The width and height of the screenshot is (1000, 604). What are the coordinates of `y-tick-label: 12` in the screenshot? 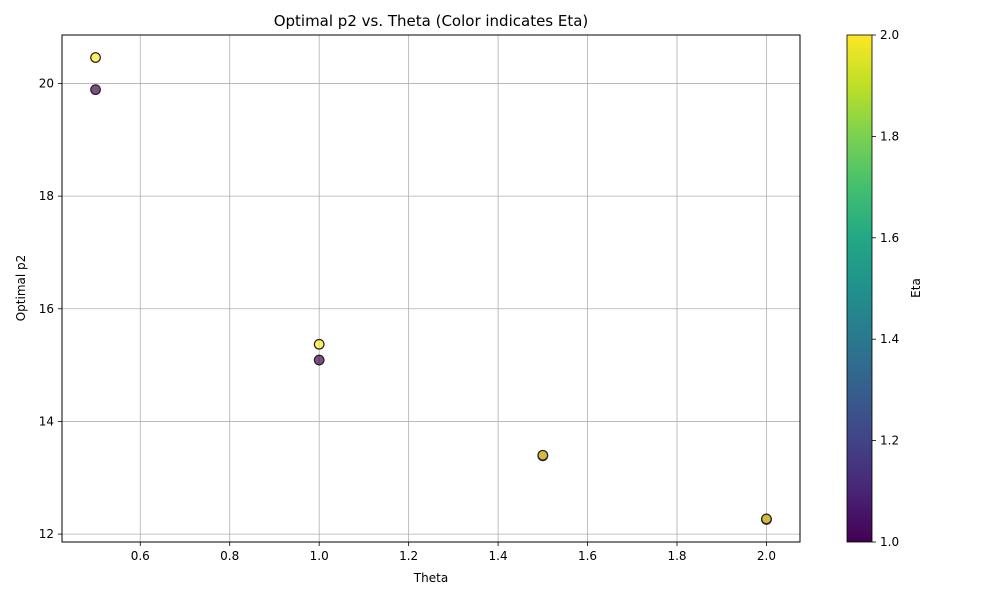 It's located at (46, 534).